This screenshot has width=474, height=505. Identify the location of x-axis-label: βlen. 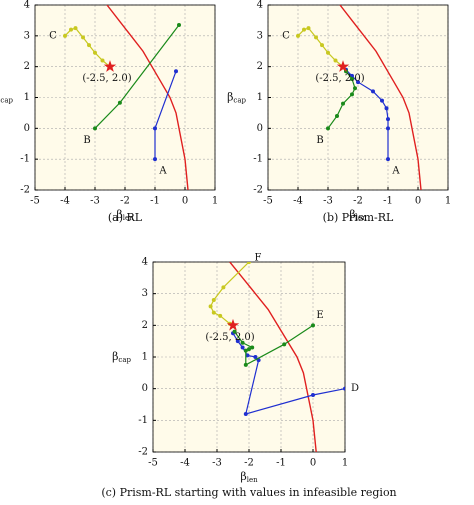
(249, 477).